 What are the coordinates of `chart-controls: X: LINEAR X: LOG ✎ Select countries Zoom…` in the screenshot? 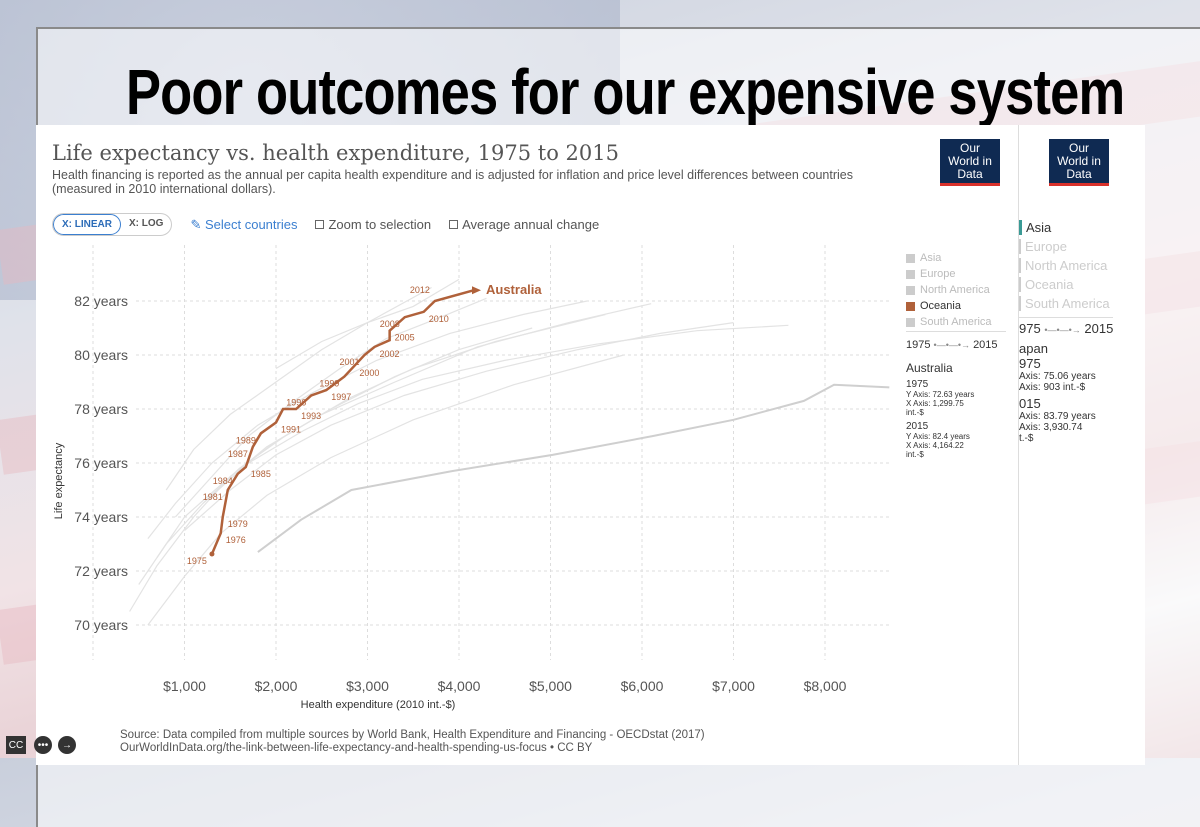 It's located at (325, 224).